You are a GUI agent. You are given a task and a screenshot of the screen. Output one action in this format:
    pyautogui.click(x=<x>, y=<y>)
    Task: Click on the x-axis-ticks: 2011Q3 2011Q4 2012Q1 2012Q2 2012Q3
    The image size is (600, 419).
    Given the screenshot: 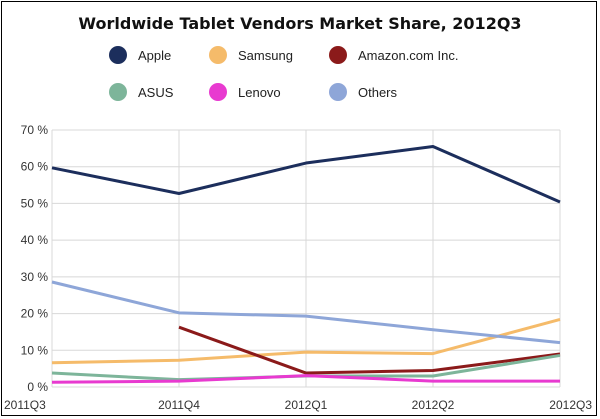 What is the action you would take?
    pyautogui.click(x=298, y=405)
    